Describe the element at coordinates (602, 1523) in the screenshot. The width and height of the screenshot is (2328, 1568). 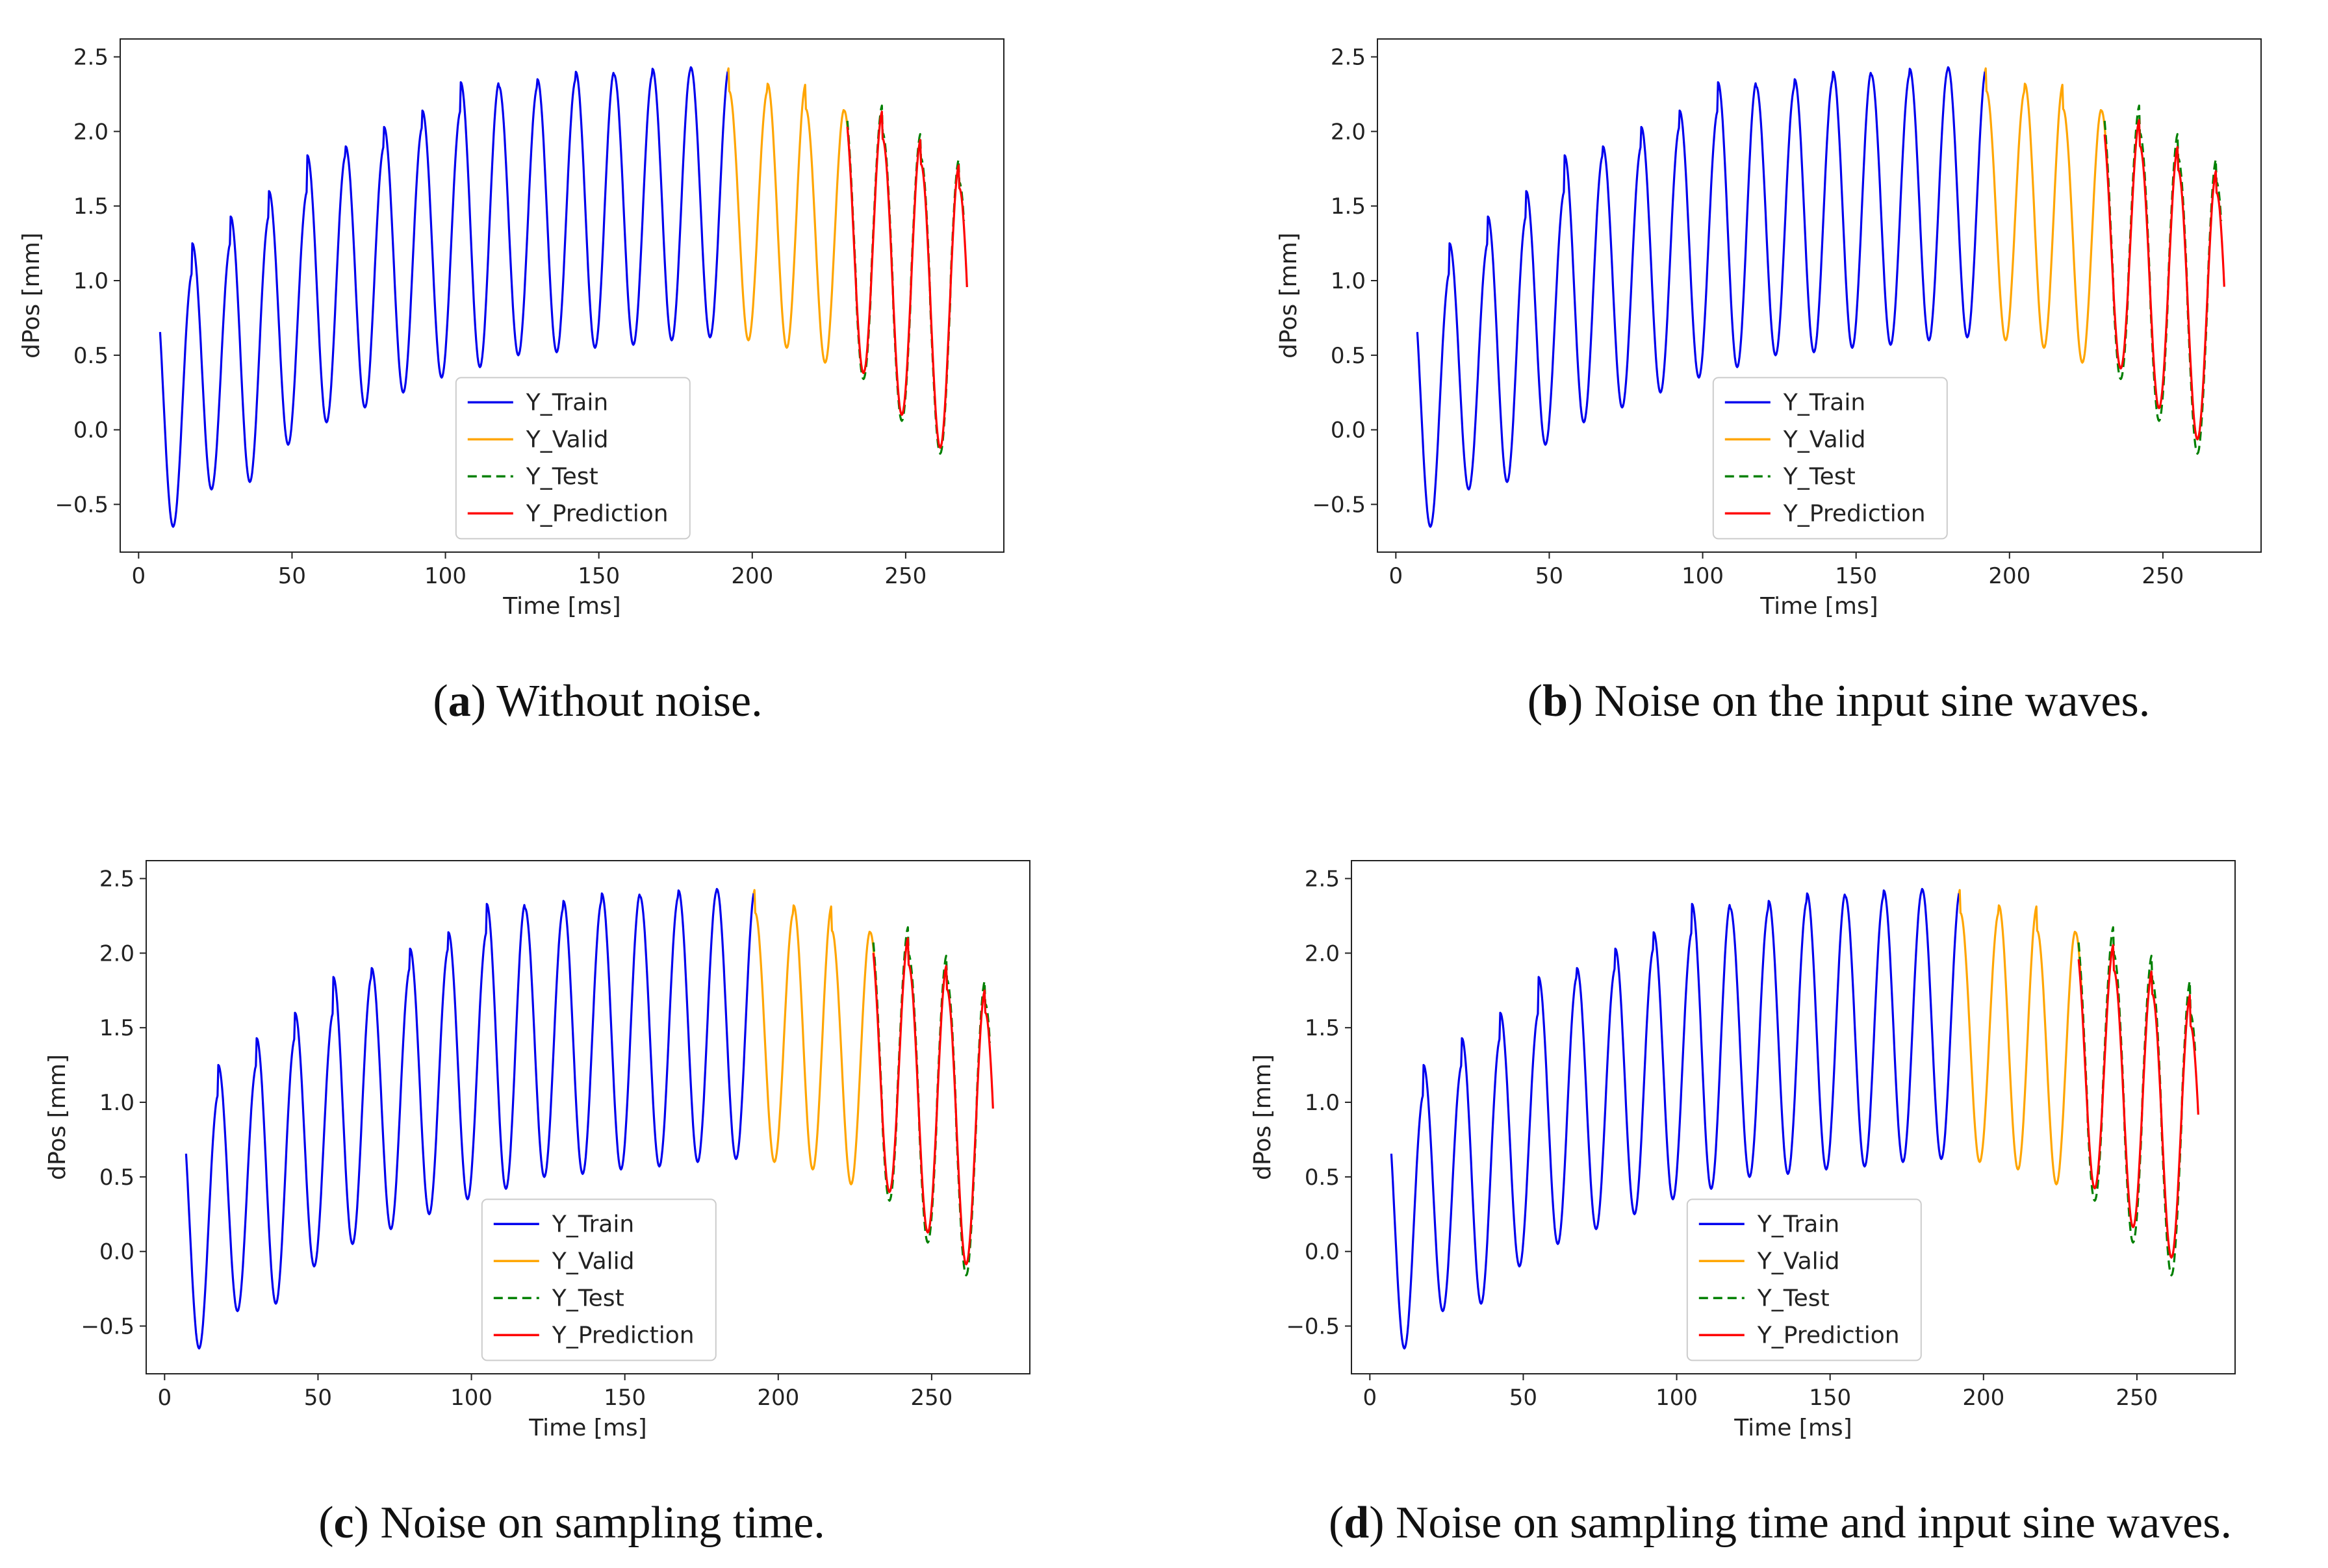
I see `caption-c-text: Noise on sampling time.` at that location.